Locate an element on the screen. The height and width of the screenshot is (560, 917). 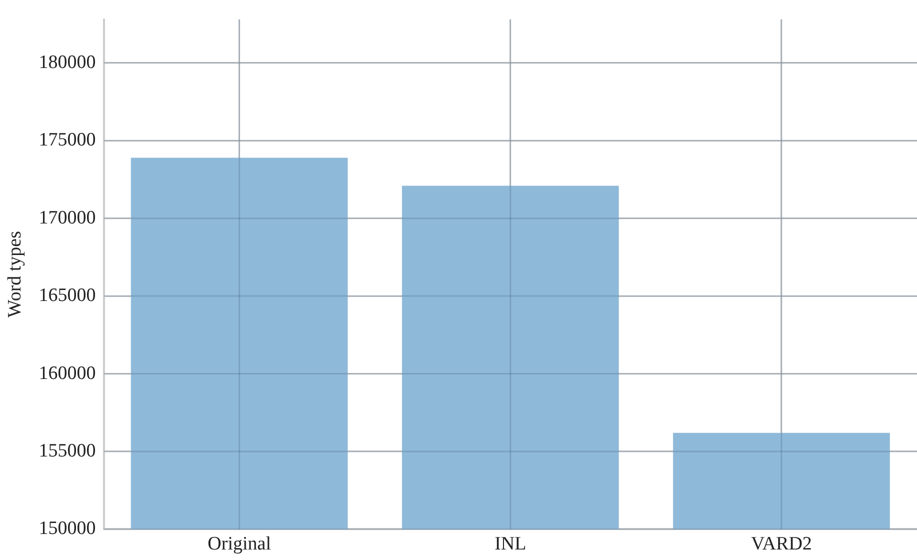
y-axis-title: Word types is located at coordinates (15, 274).